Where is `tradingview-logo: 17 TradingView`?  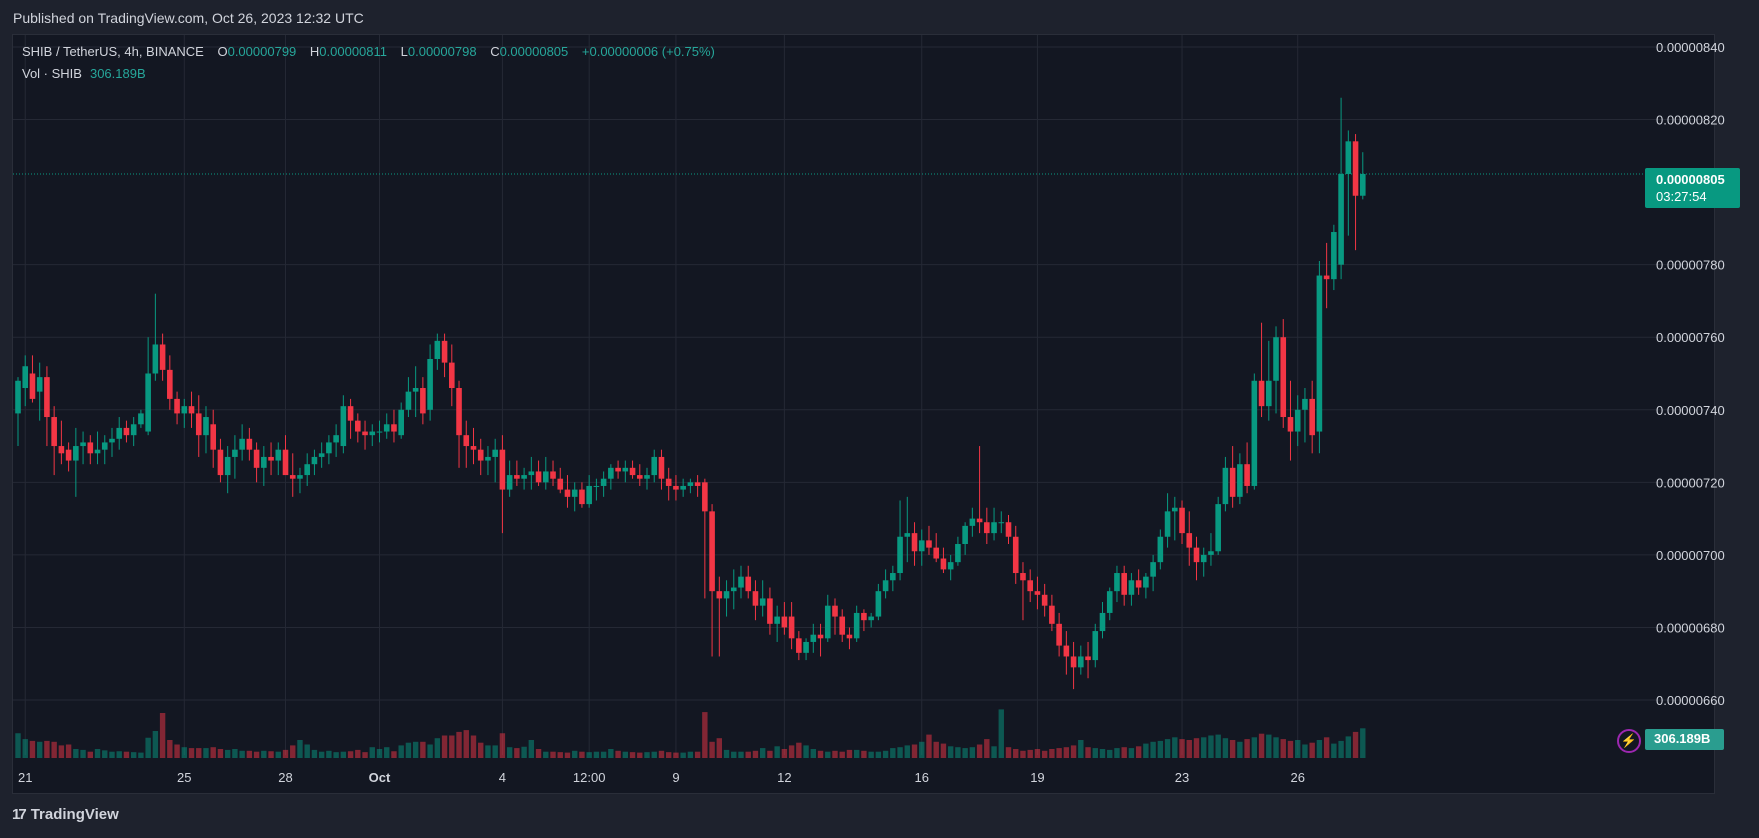 tradingview-logo: 17 TradingView is located at coordinates (65, 814).